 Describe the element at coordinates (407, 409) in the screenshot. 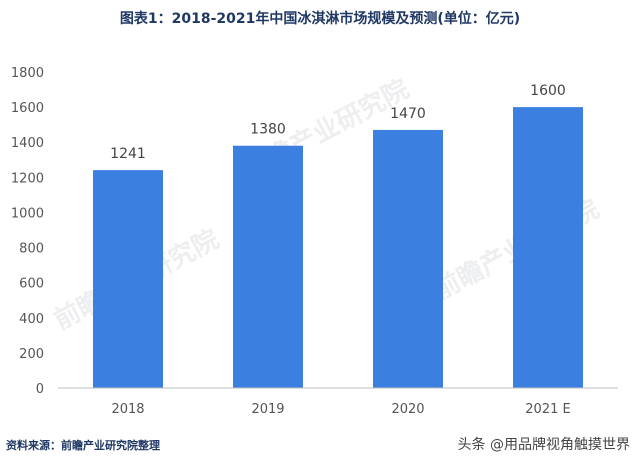

I see `x-tick-label: 2020` at that location.